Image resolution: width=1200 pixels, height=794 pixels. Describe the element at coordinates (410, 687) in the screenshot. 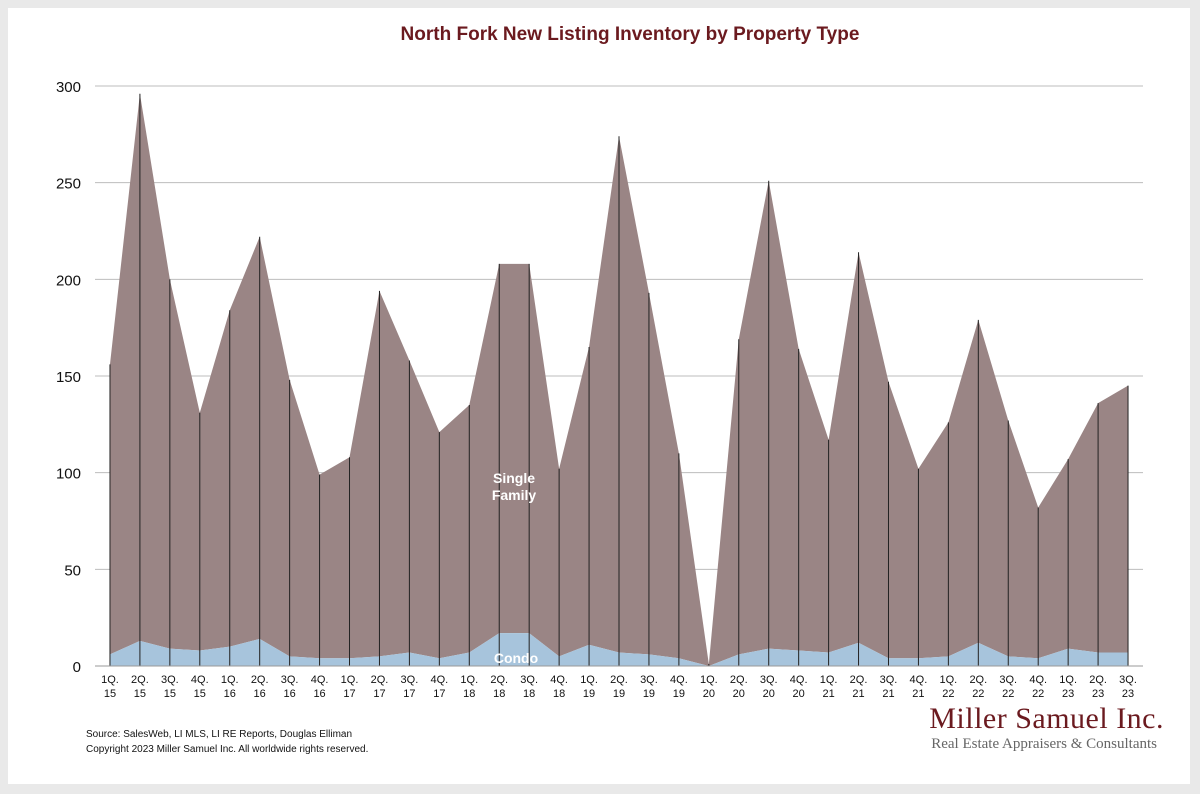

I see `x-tick-label: 3Q. 17` at that location.